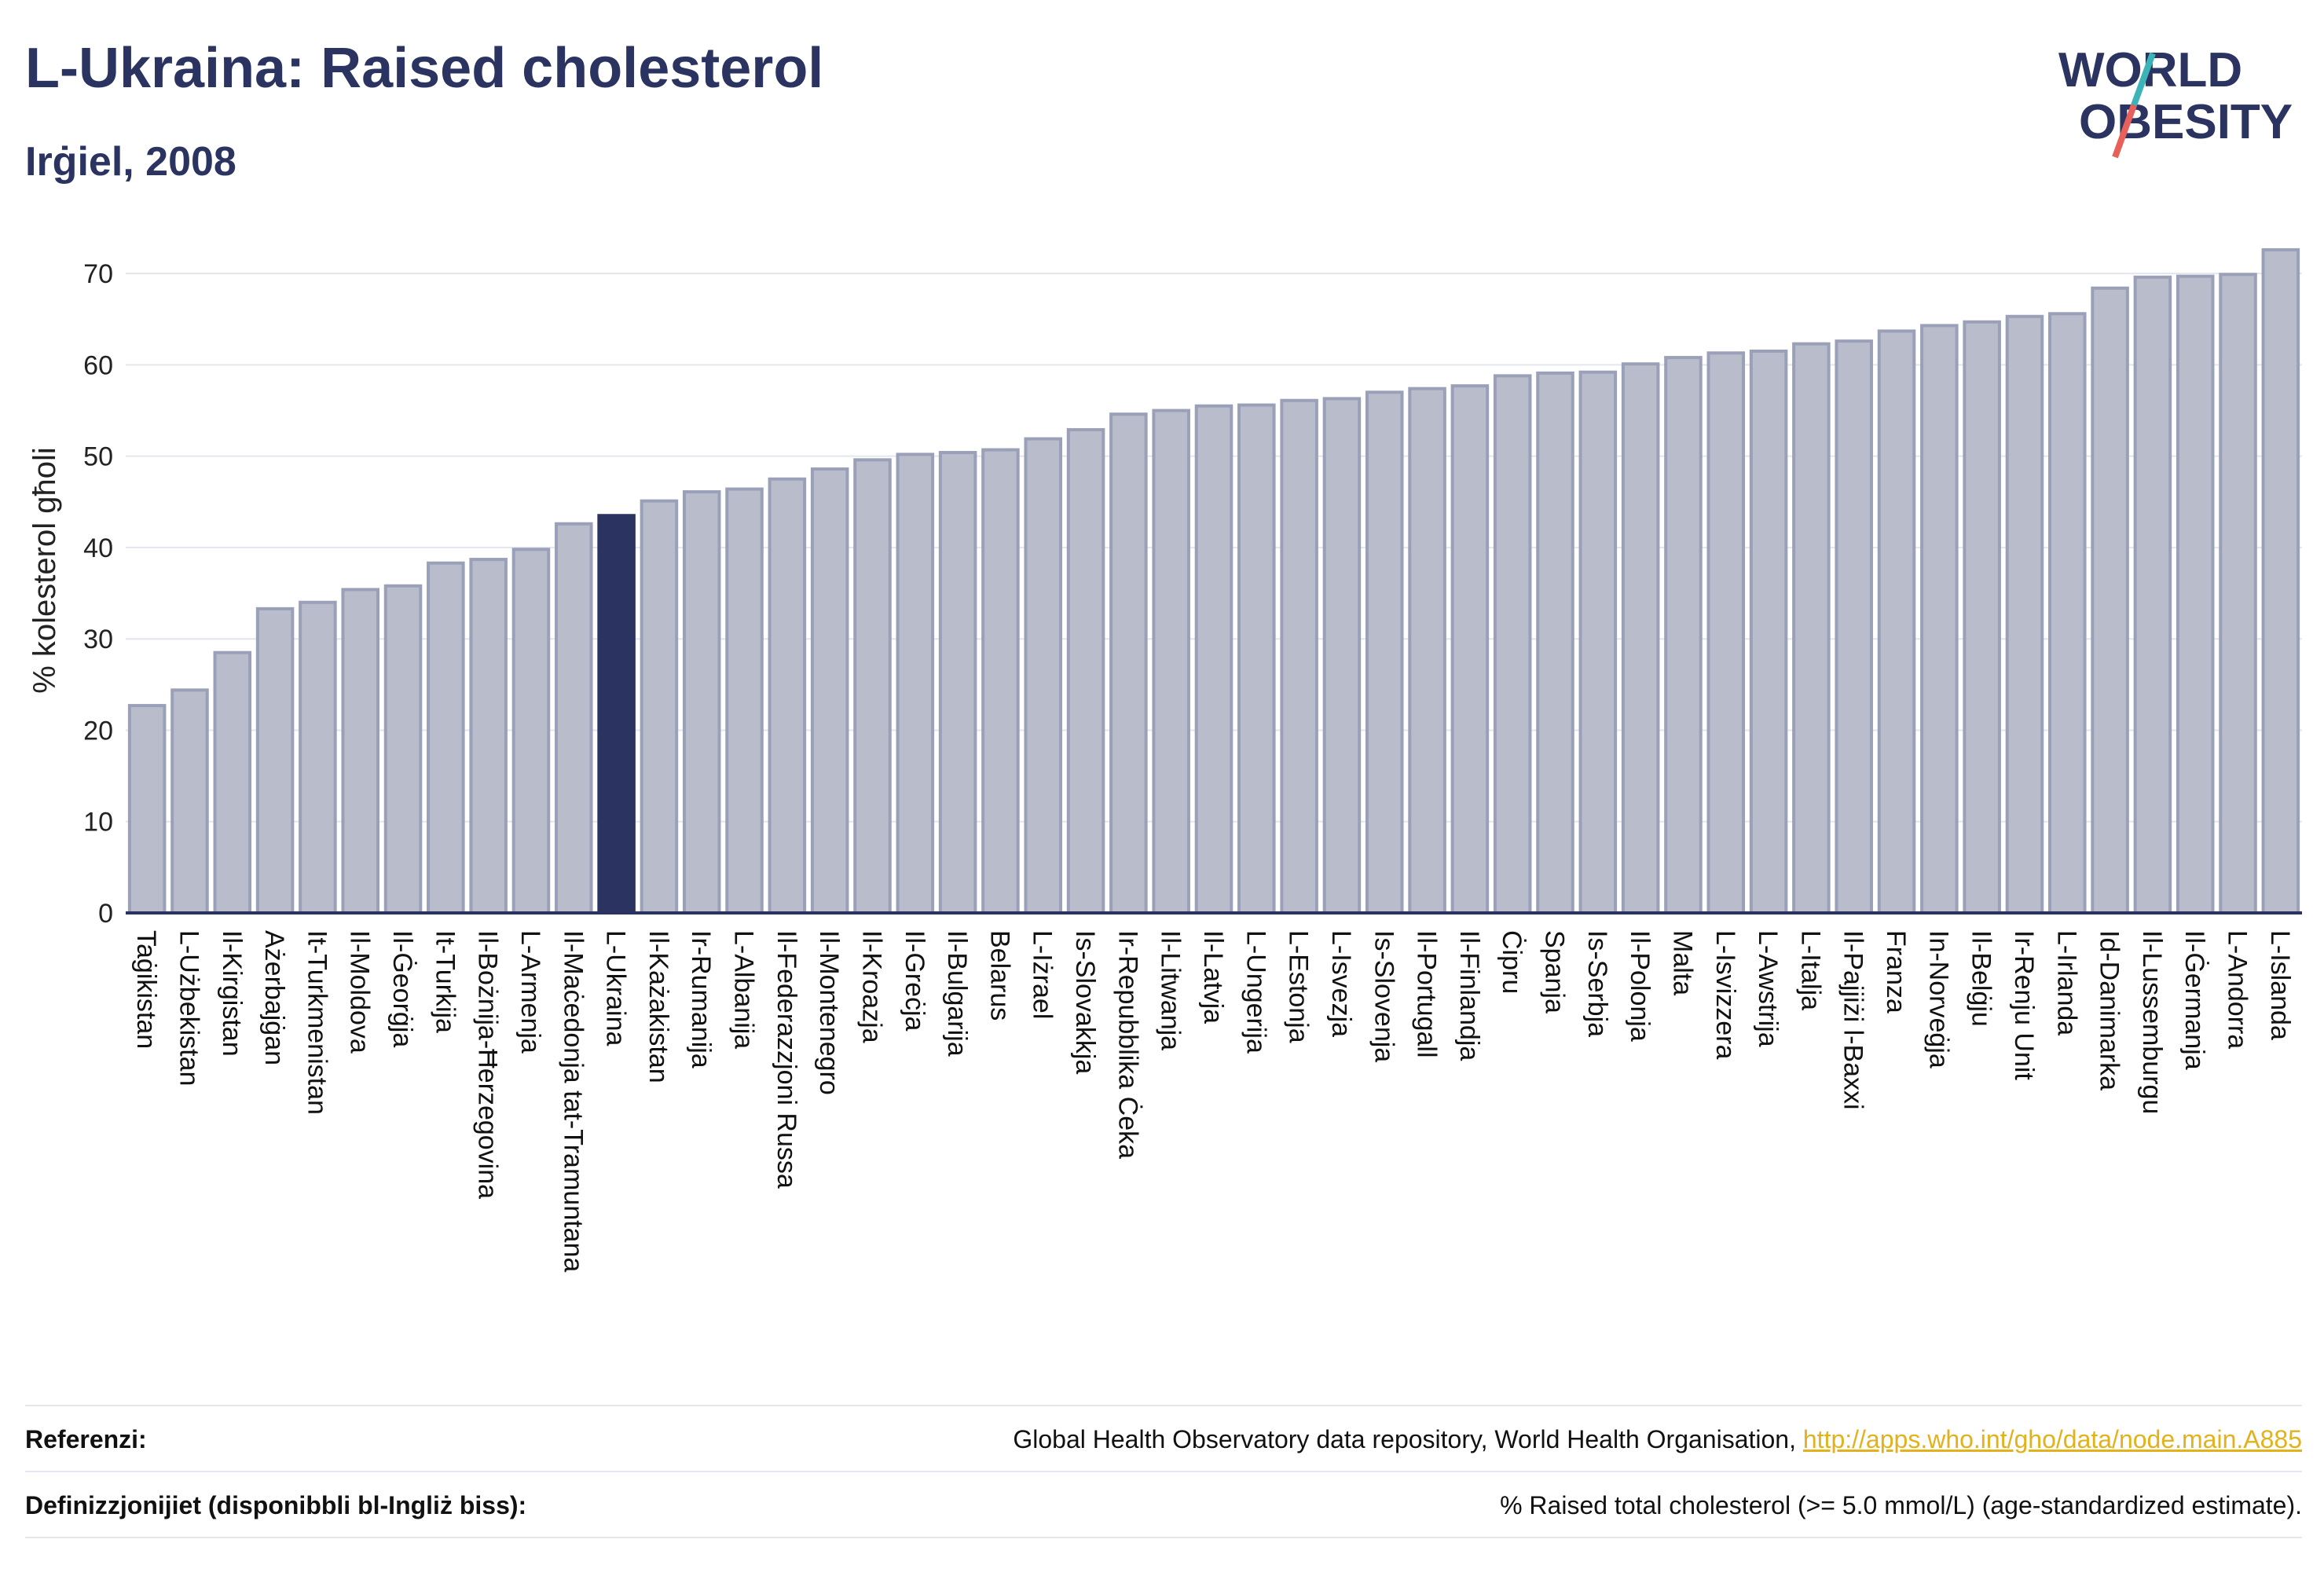  I want to click on x-tick-label: L-Estonja, so click(1299, 986).